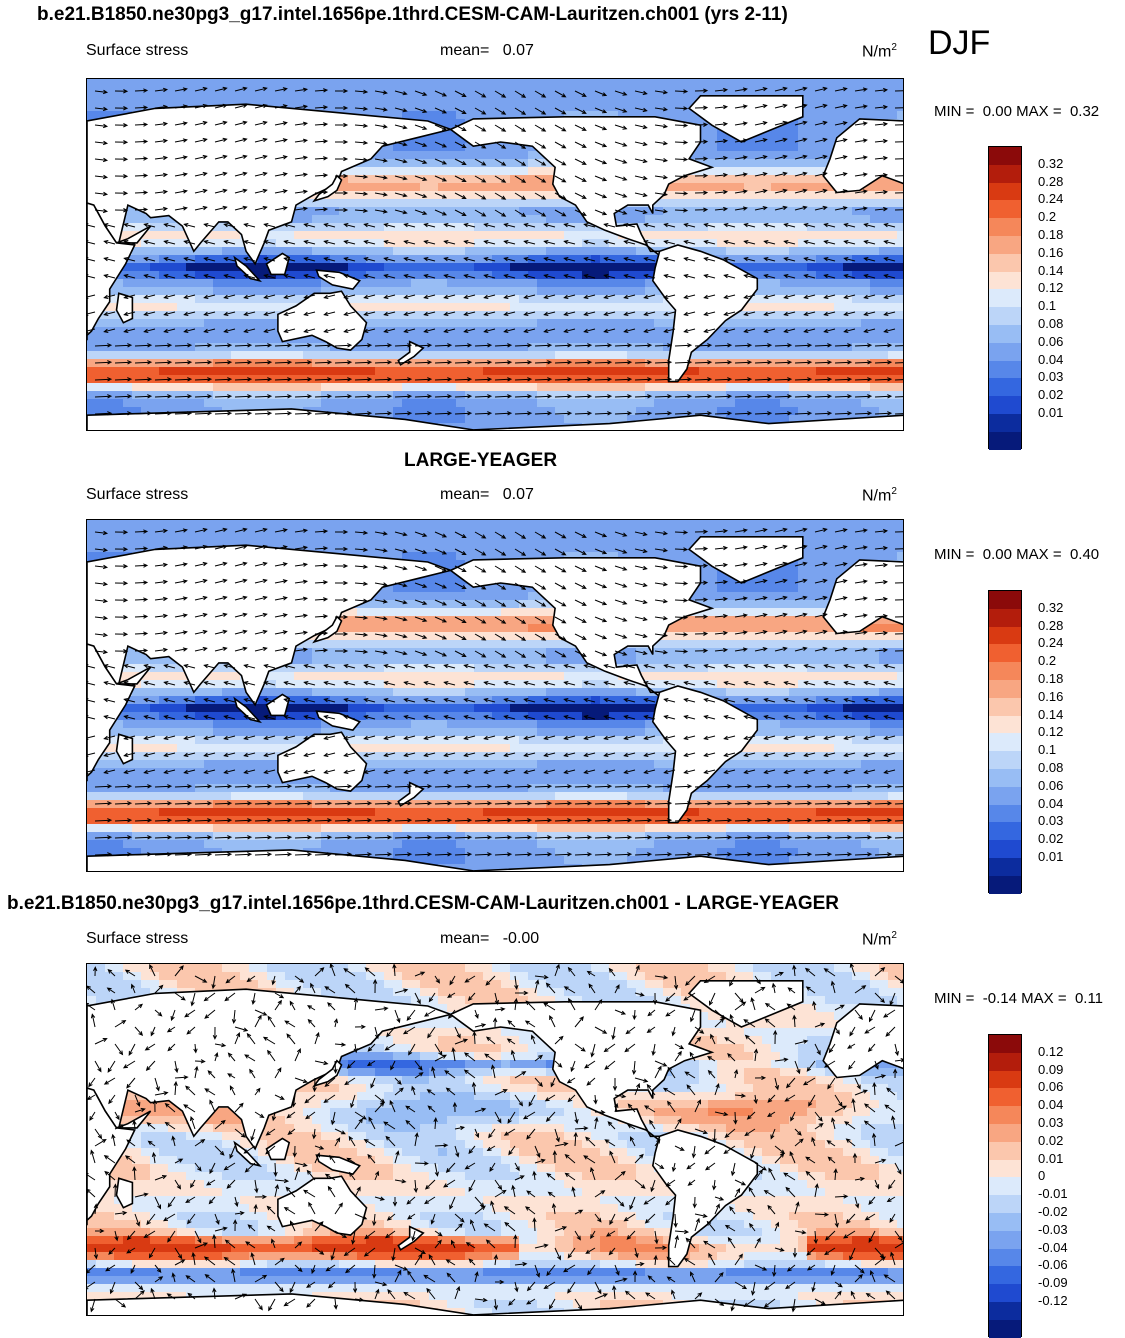 The width and height of the screenshot is (1125, 1338). Describe the element at coordinates (1038, 554) in the screenshot. I see `panel-2-max-label: MAX =` at that location.